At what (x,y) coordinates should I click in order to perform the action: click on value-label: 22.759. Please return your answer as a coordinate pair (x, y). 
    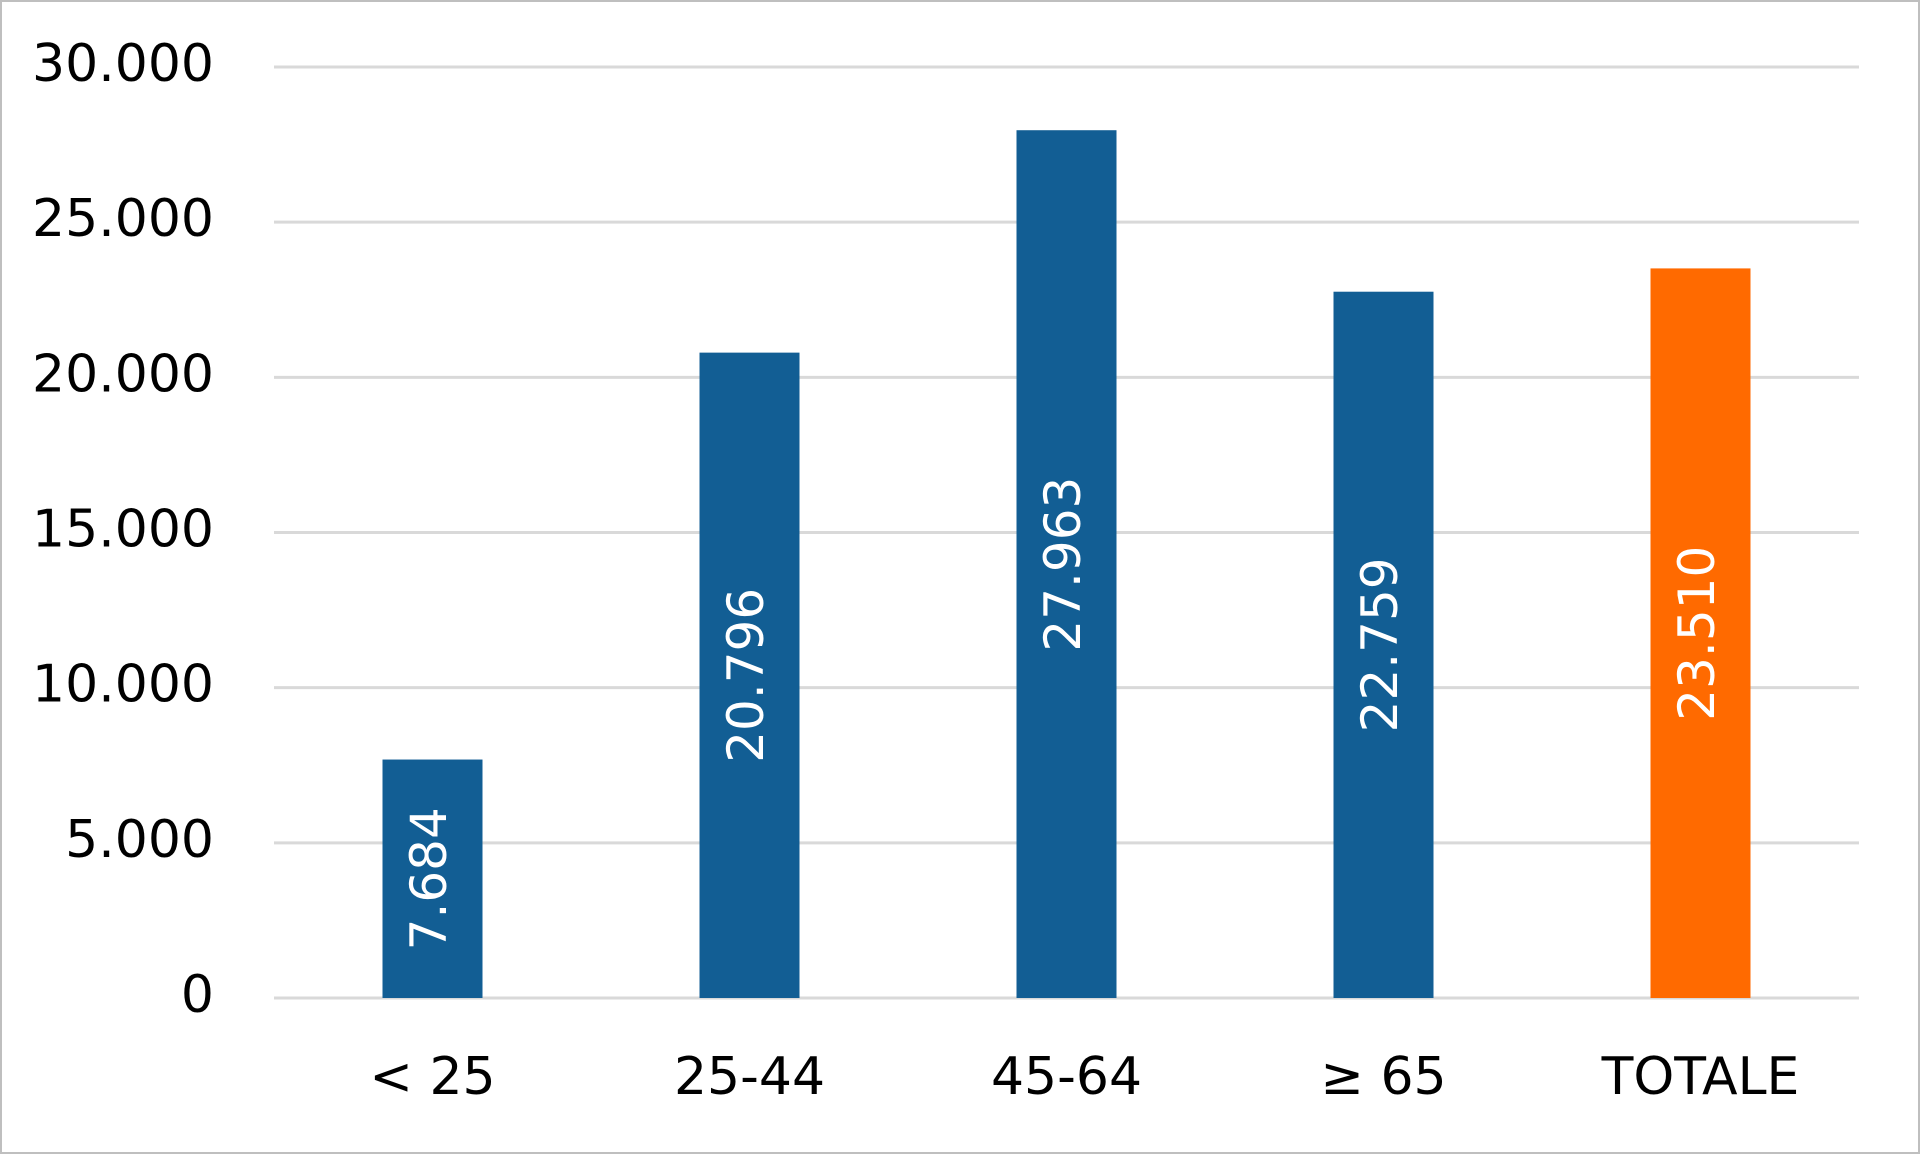
    Looking at the image, I should click on (1380, 644).